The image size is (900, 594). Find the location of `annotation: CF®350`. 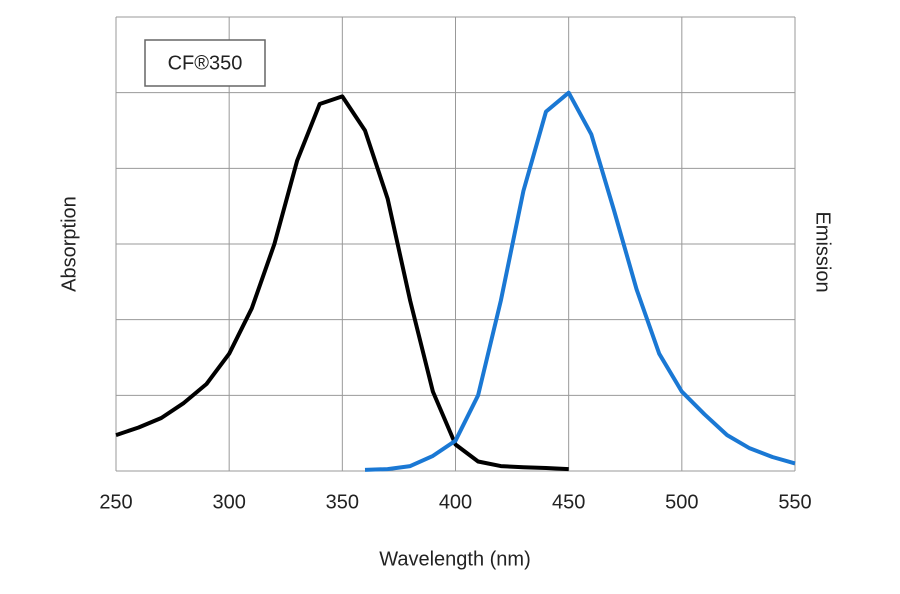

annotation: CF®350 is located at coordinates (205, 63).